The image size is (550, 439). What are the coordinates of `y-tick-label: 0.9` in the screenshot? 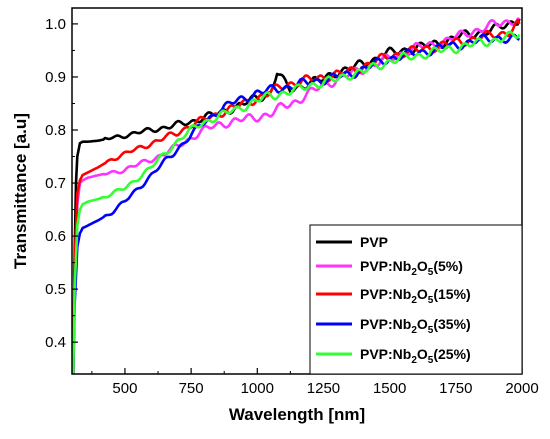 It's located at (55, 77).